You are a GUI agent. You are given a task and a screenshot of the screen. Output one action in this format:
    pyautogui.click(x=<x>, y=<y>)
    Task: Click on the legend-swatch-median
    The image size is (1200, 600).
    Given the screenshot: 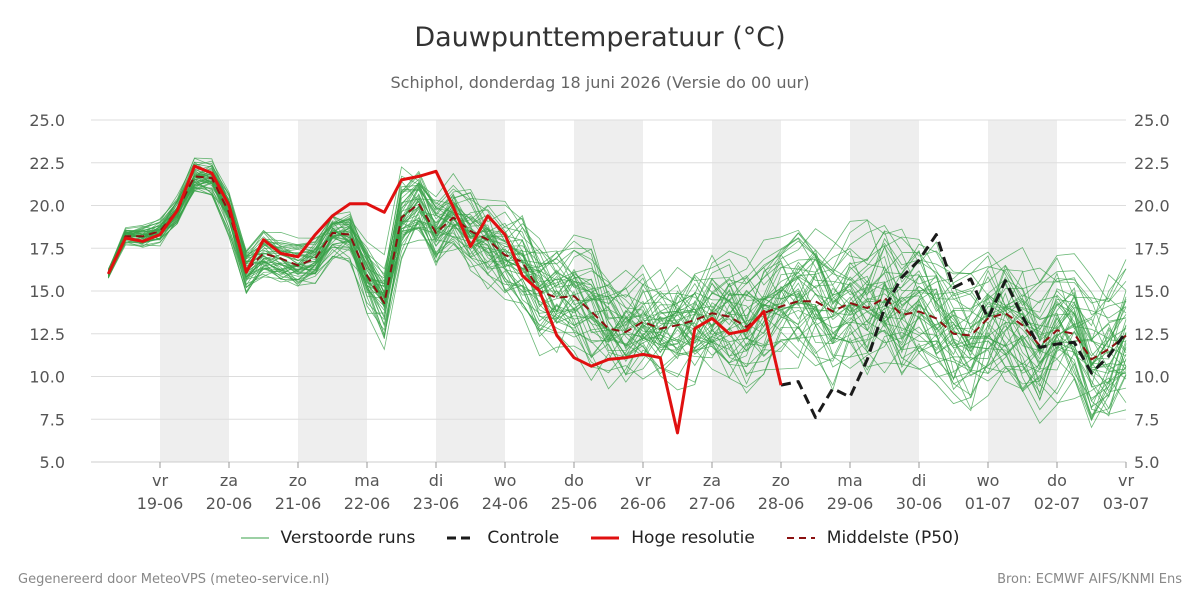 What is the action you would take?
    pyautogui.click(x=800, y=538)
    